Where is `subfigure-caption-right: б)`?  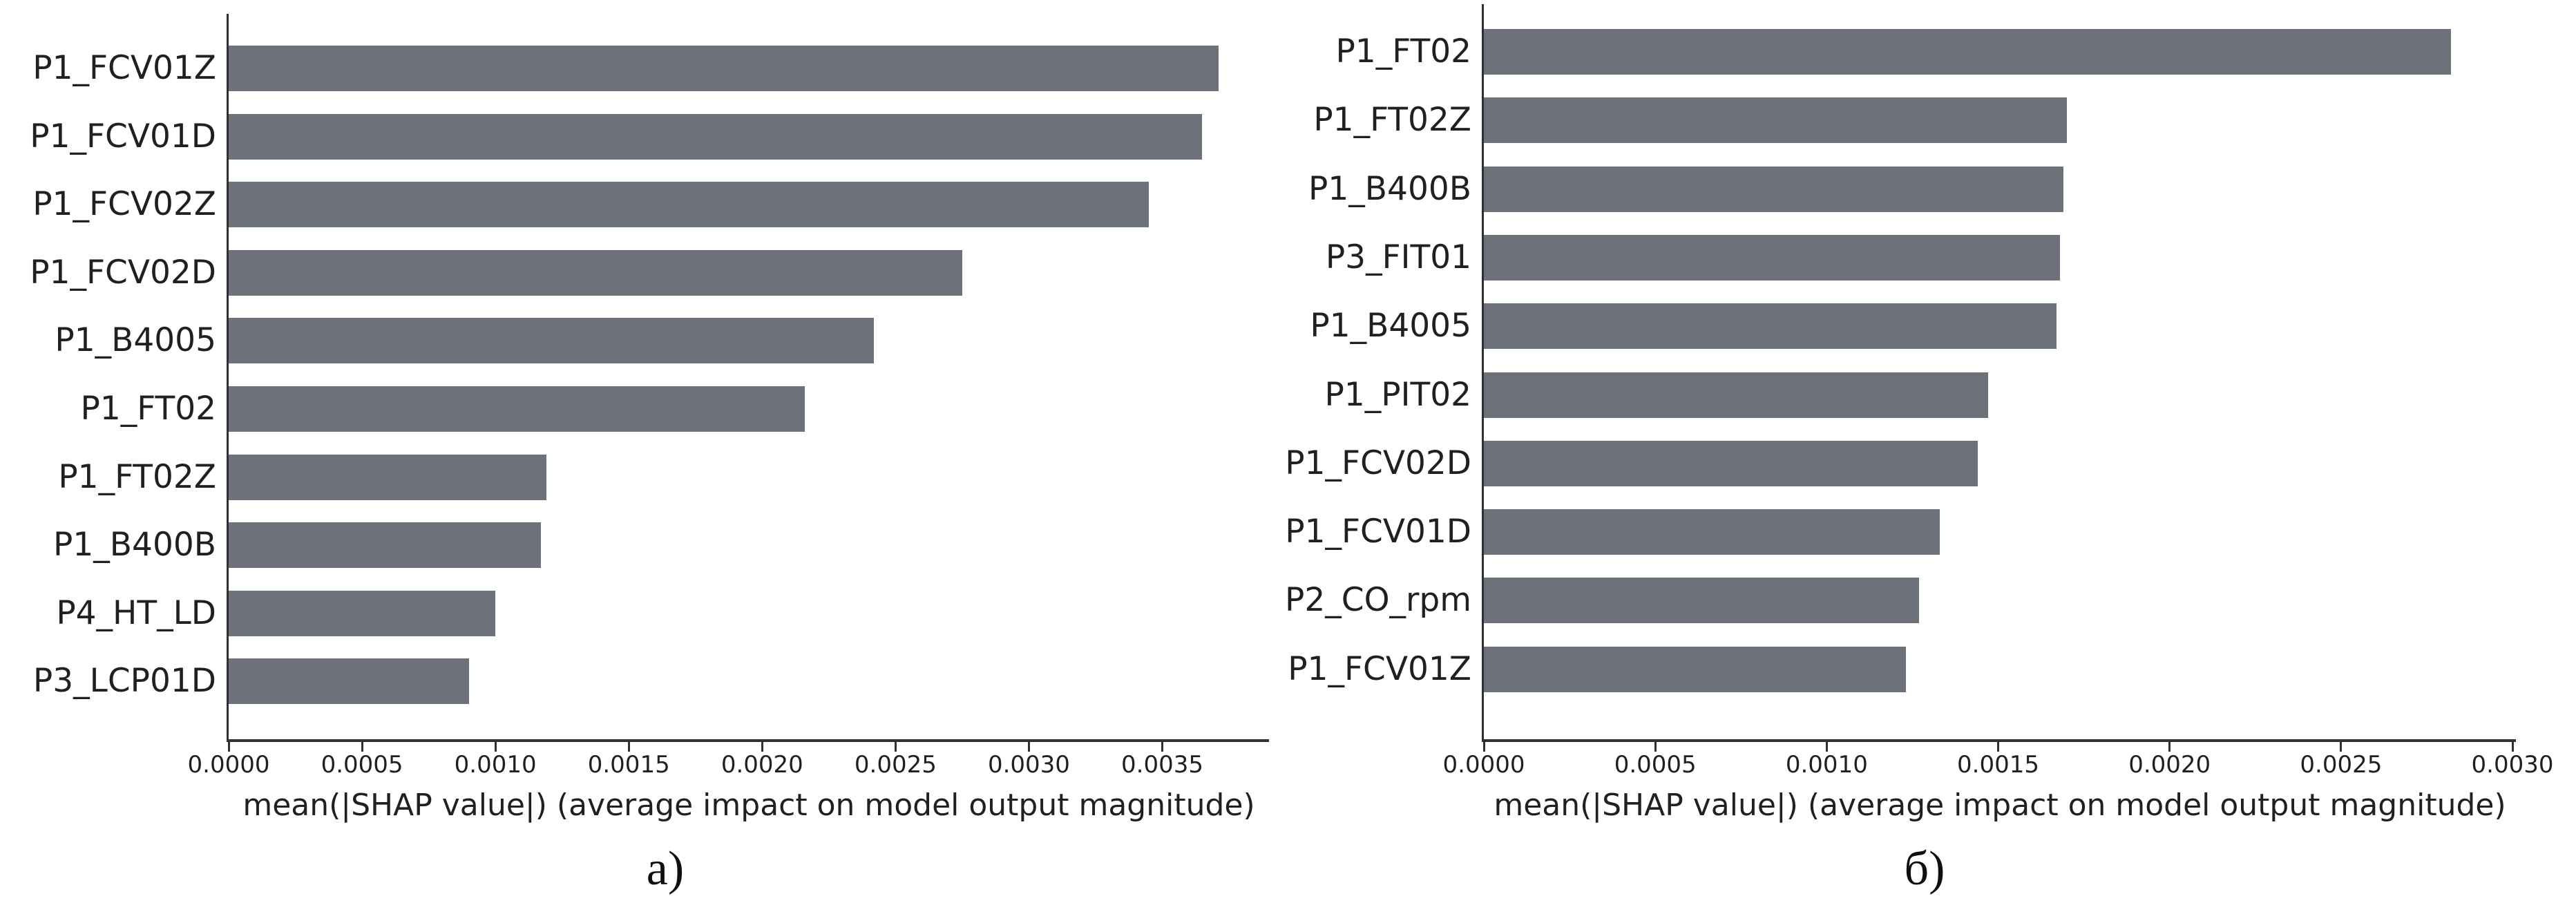 subfigure-caption-right: б) is located at coordinates (1925, 868).